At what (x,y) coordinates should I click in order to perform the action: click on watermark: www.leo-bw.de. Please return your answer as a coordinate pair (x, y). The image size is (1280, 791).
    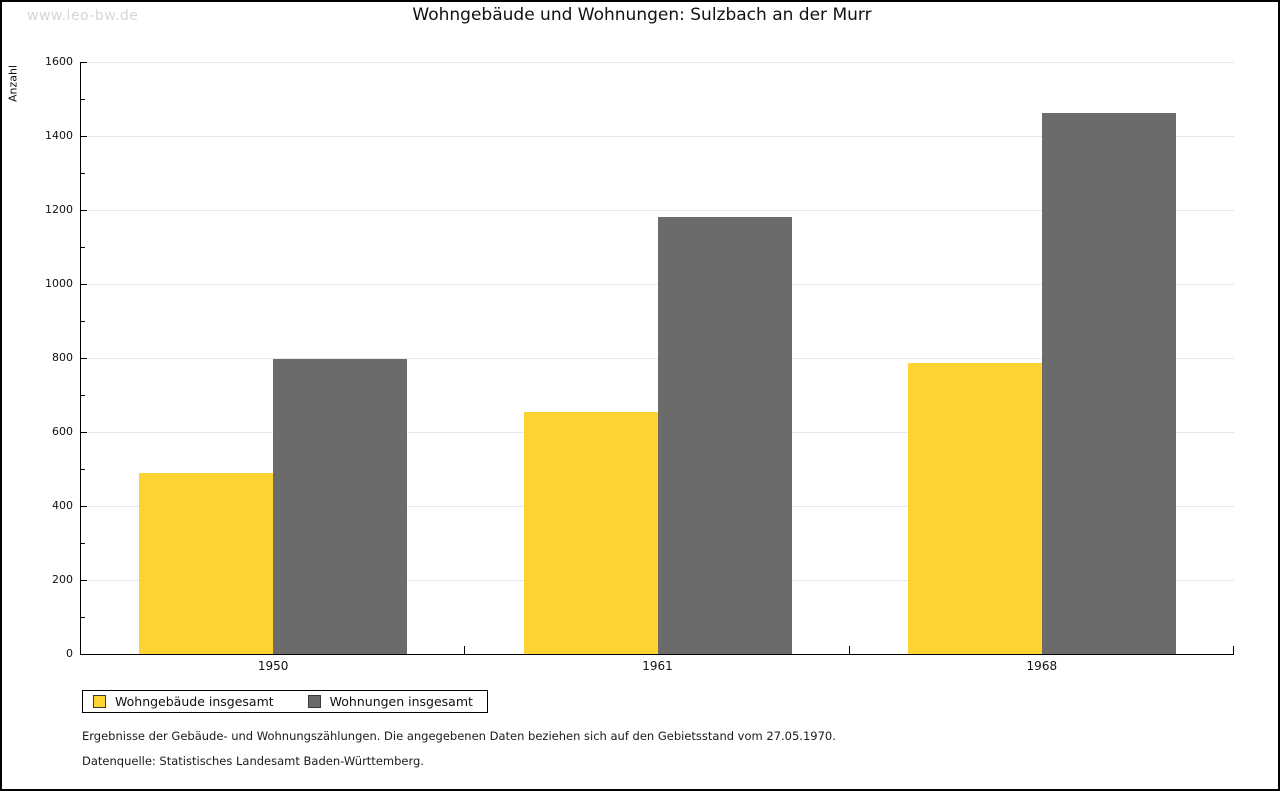
    Looking at the image, I should click on (83, 16).